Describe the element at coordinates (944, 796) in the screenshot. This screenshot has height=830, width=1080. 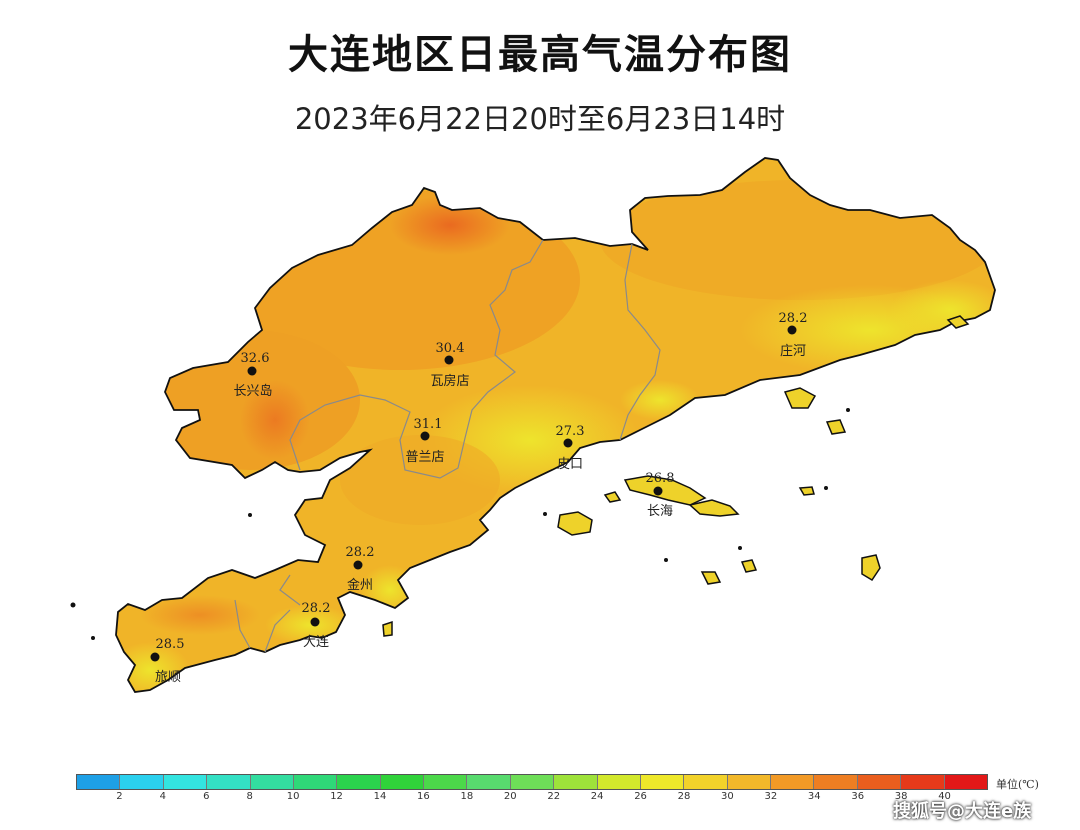
I see `legend-tick-label: 40` at that location.